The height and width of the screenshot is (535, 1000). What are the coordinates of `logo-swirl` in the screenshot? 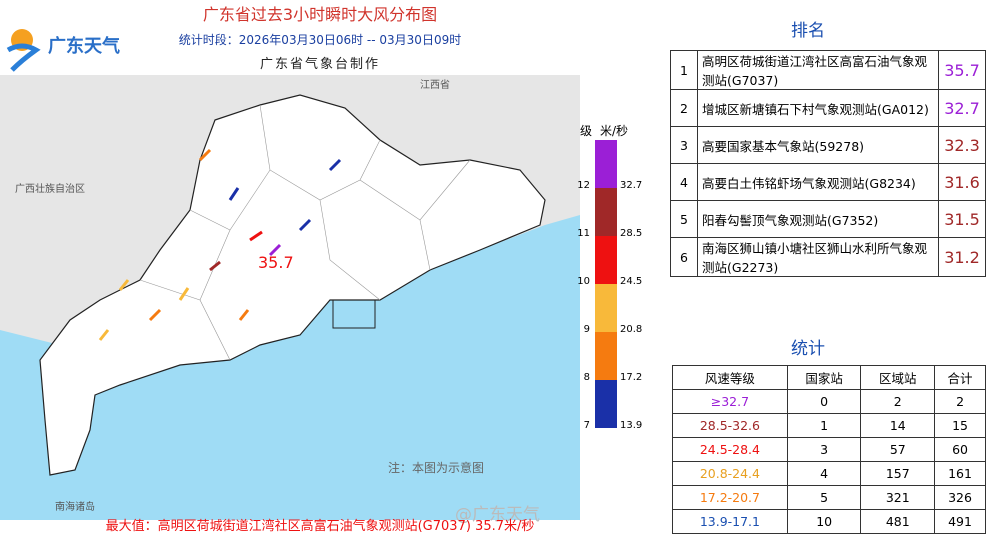 It's located at (23, 57).